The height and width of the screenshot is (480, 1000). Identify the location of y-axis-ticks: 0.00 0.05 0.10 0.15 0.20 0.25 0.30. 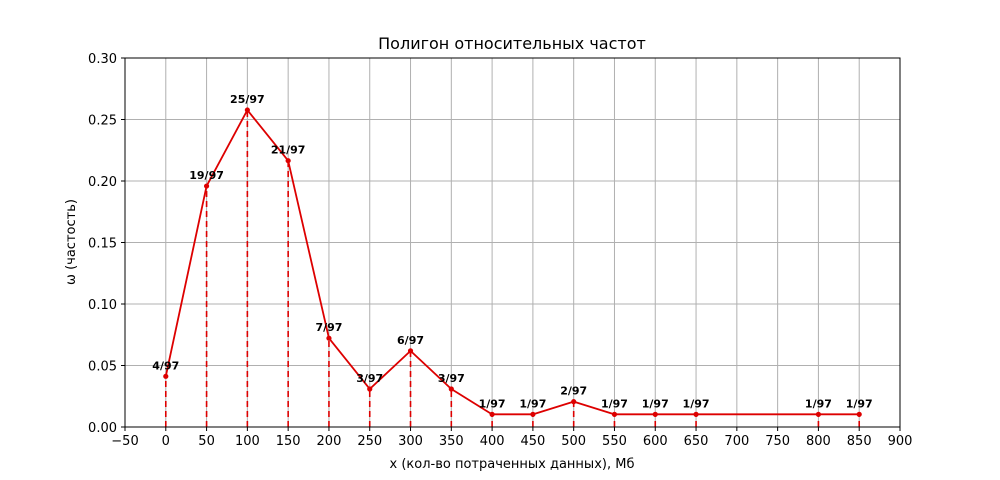
(106, 244).